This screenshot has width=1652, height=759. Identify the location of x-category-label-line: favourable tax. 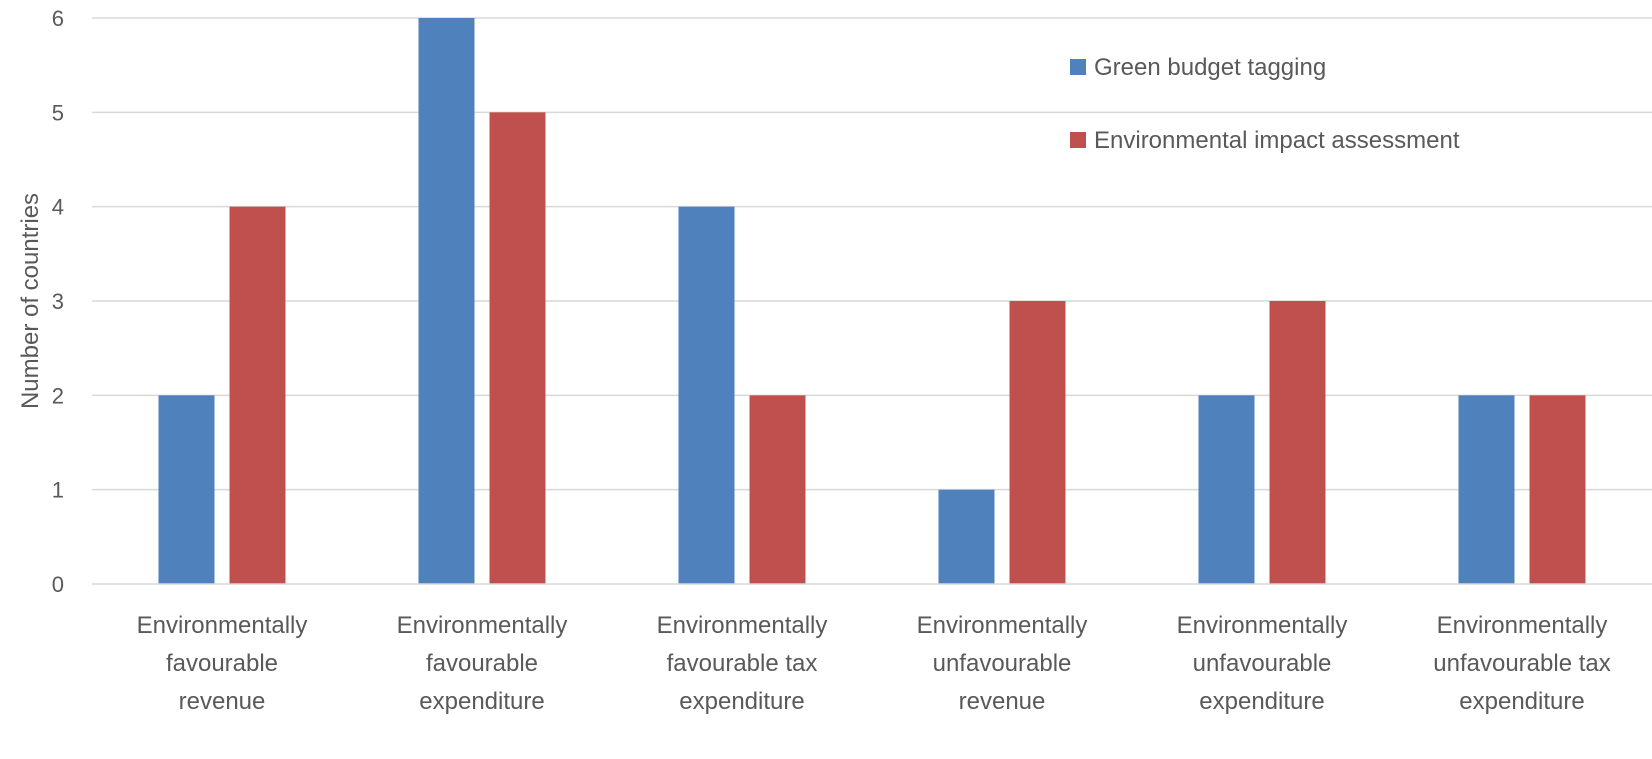
(742, 663).